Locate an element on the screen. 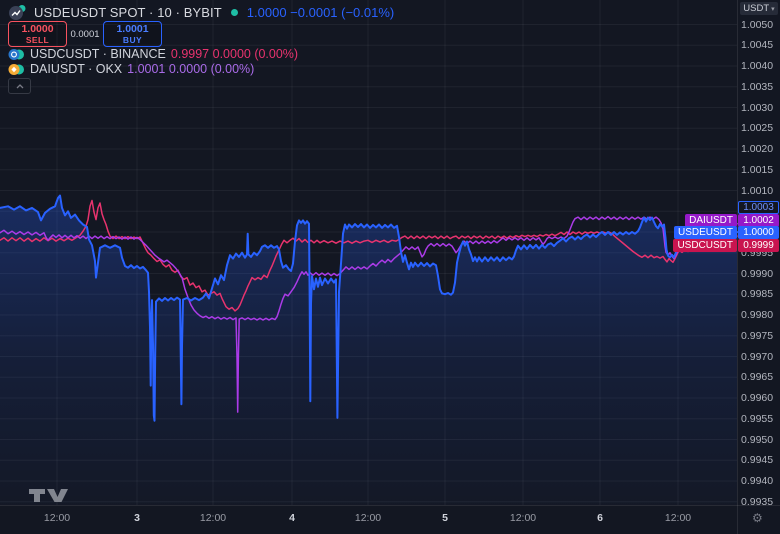  price-tick-label: 0.9990 is located at coordinates (757, 273).